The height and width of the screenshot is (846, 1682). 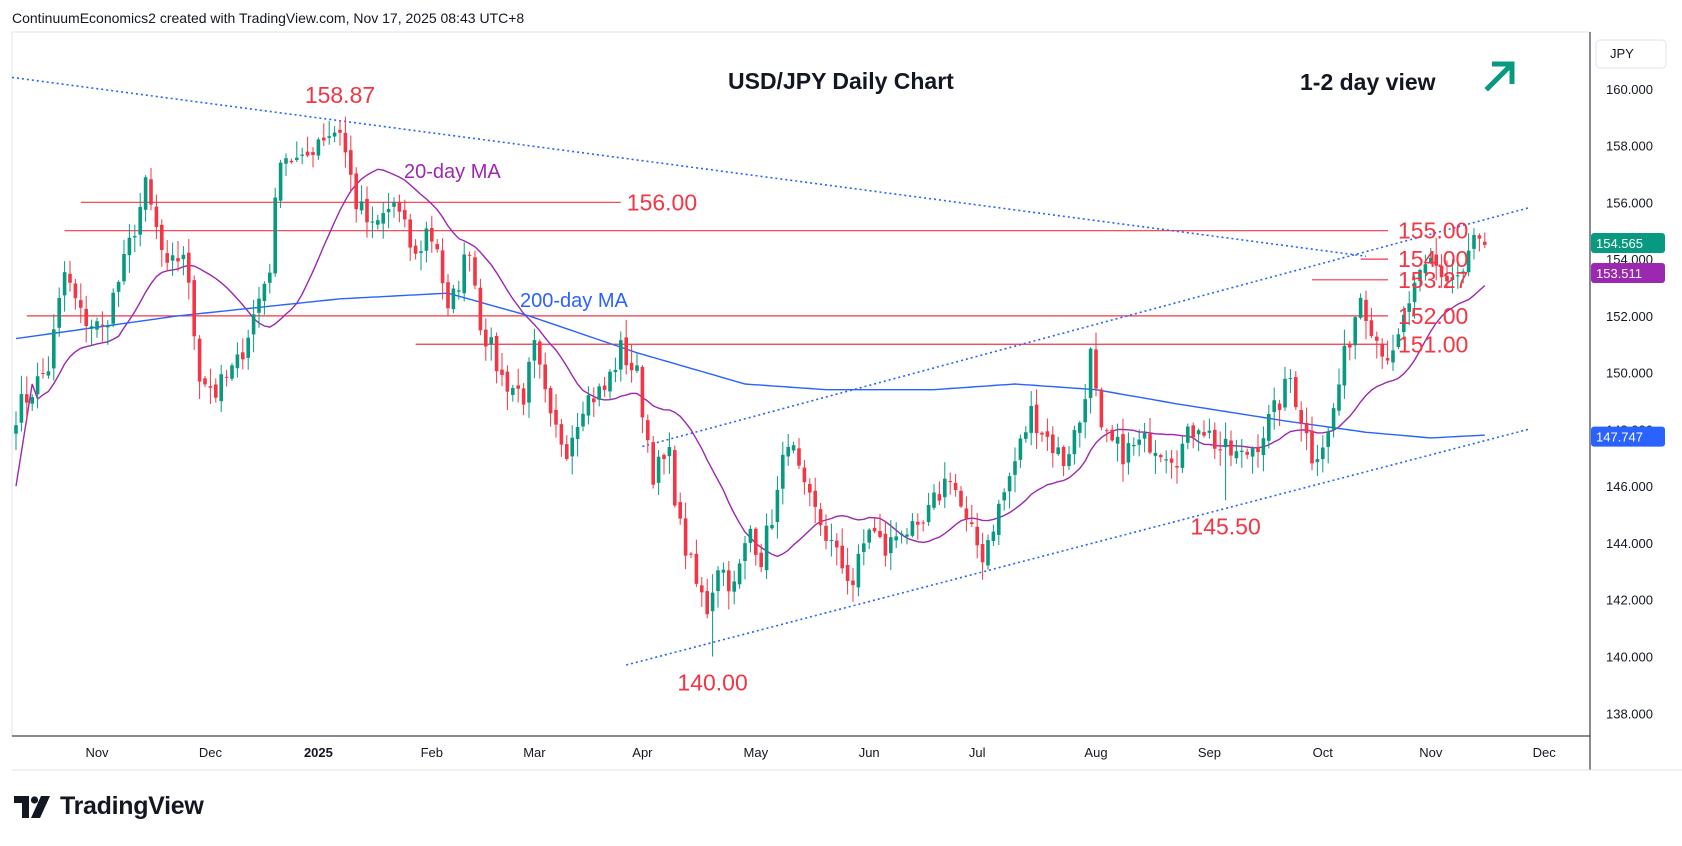 What do you see at coordinates (1545, 752) in the screenshot?
I see `x-tick-label: Dec` at bounding box center [1545, 752].